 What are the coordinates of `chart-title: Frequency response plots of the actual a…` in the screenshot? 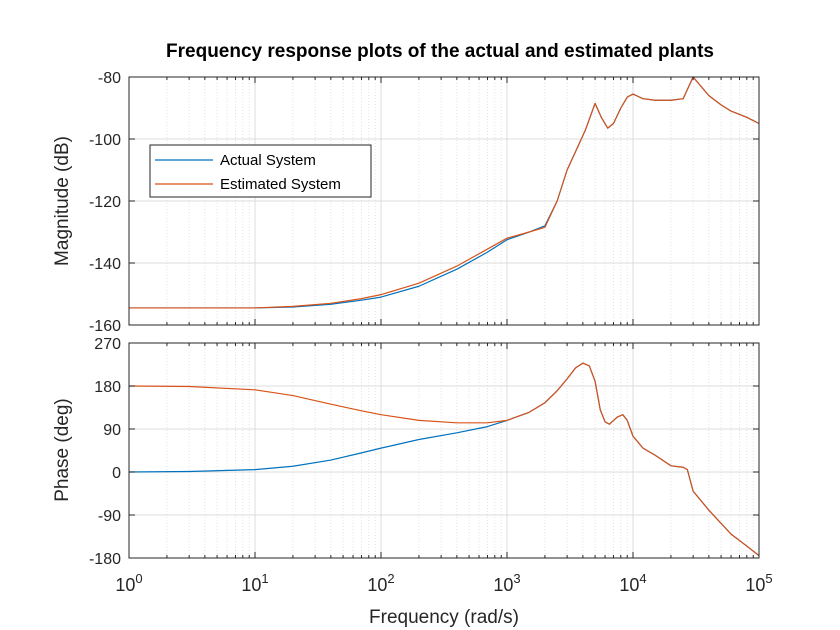 It's located at (440, 51).